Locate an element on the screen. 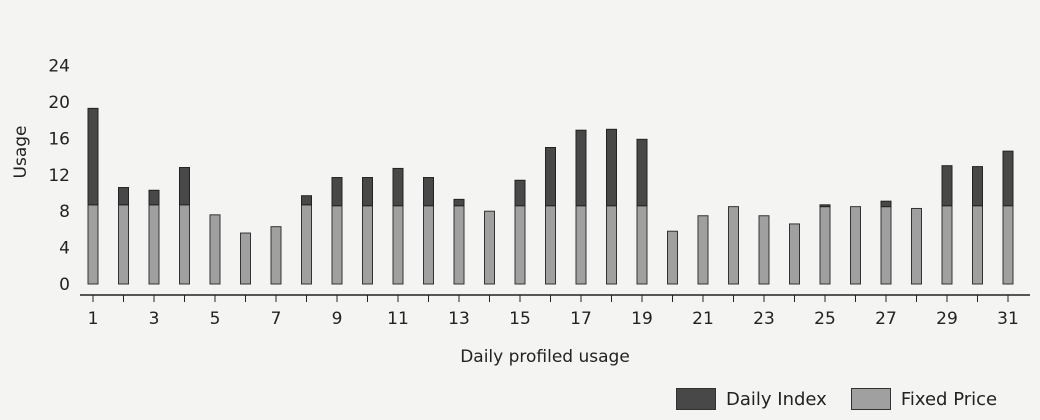  x-tick-label: 27 is located at coordinates (886, 319).